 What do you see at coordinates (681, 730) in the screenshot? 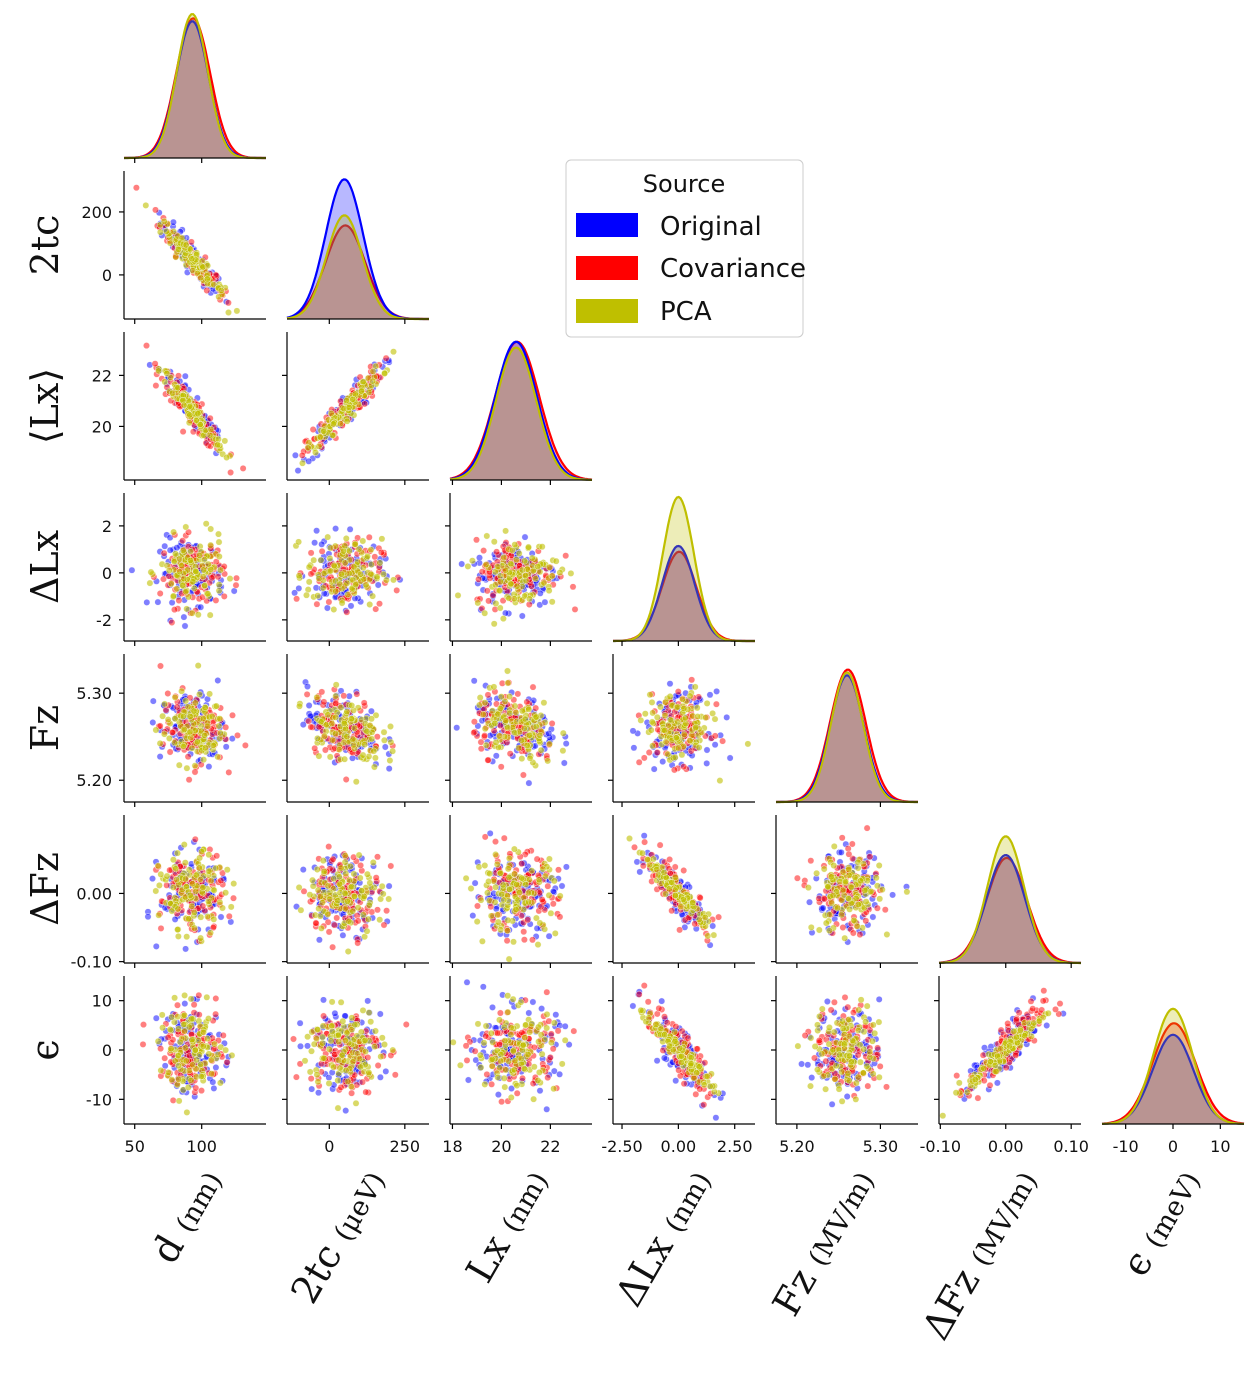
I see `scatter-panel-Fz-vs-dLx` at bounding box center [681, 730].